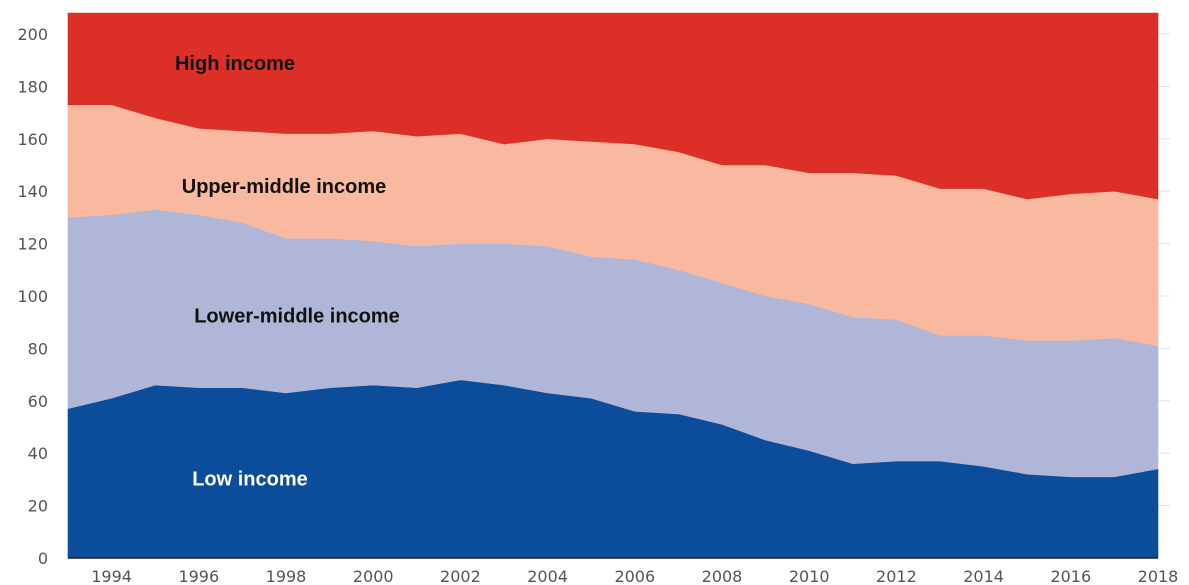  Describe the element at coordinates (235, 64) in the screenshot. I see `series-label-high-income: High income` at that location.